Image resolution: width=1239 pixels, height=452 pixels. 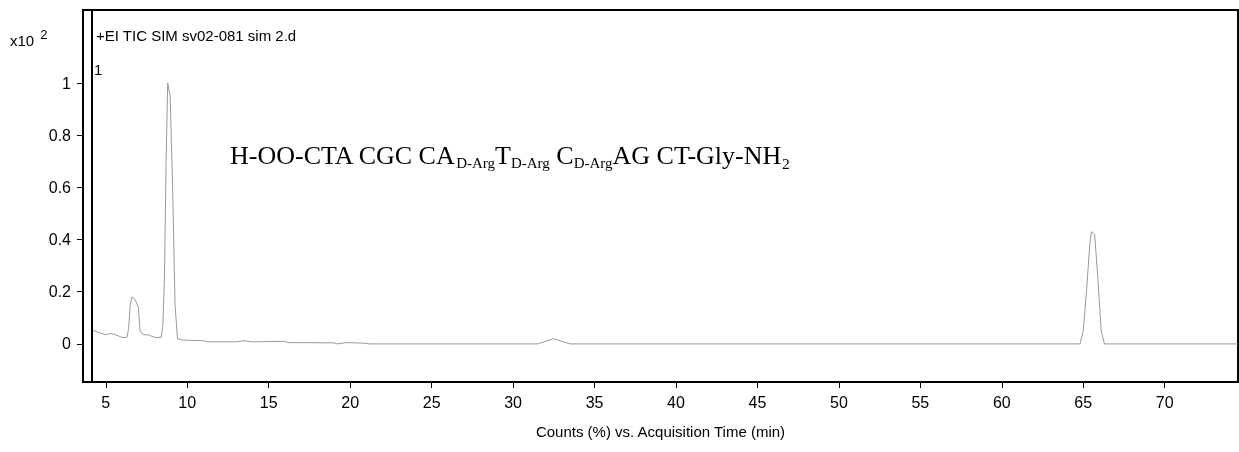 What do you see at coordinates (1083, 402) in the screenshot?
I see `x-tick-label: 65` at bounding box center [1083, 402].